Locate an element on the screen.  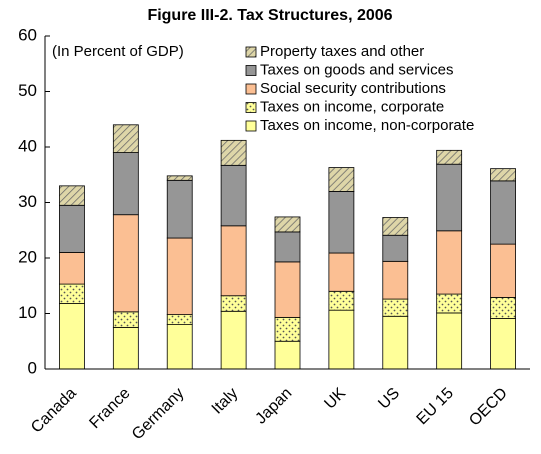
x-tick-label: Italy is located at coordinates (225, 401).